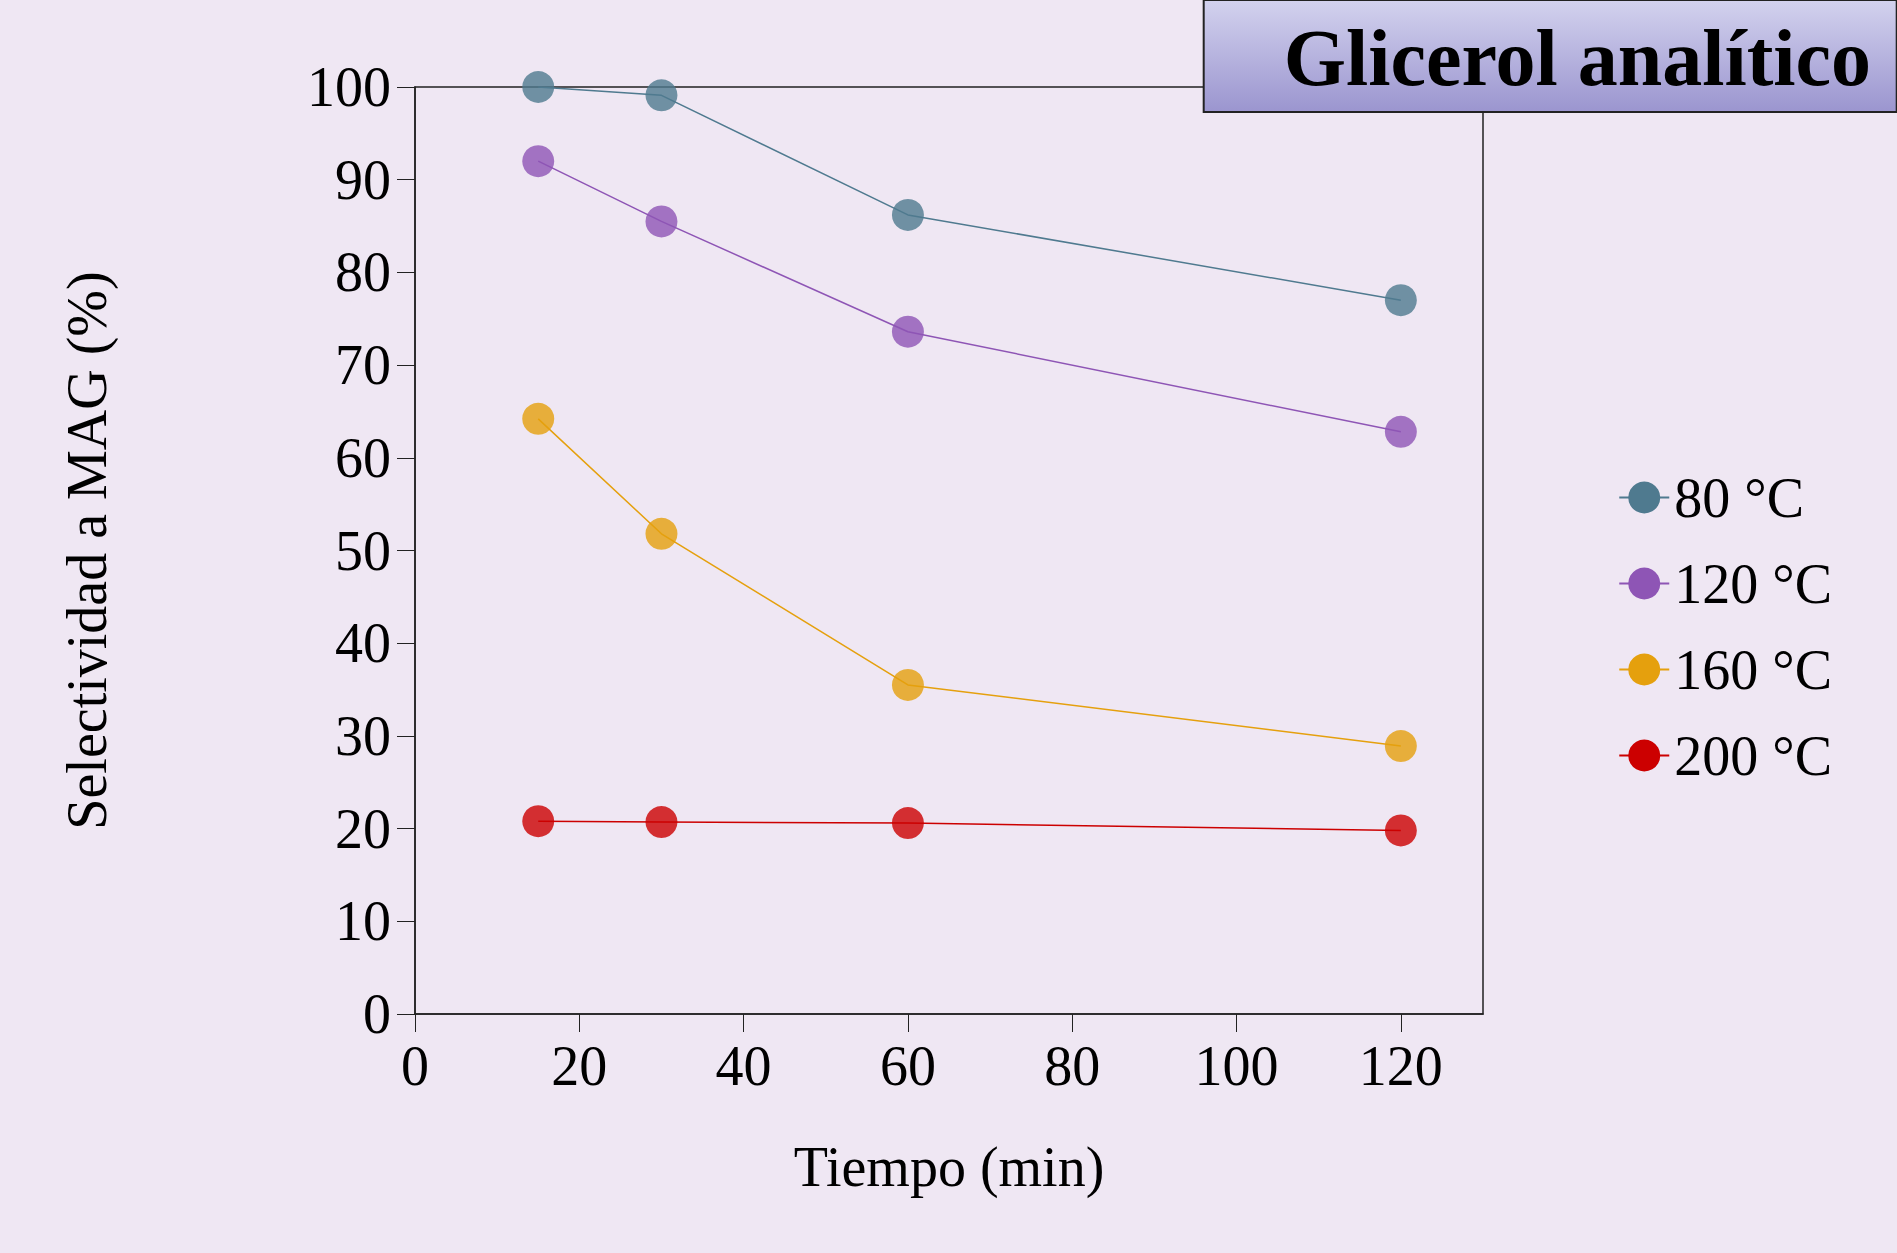 The width and height of the screenshot is (1897, 1253). What do you see at coordinates (377, 1014) in the screenshot?
I see `y-tick-label: 0` at bounding box center [377, 1014].